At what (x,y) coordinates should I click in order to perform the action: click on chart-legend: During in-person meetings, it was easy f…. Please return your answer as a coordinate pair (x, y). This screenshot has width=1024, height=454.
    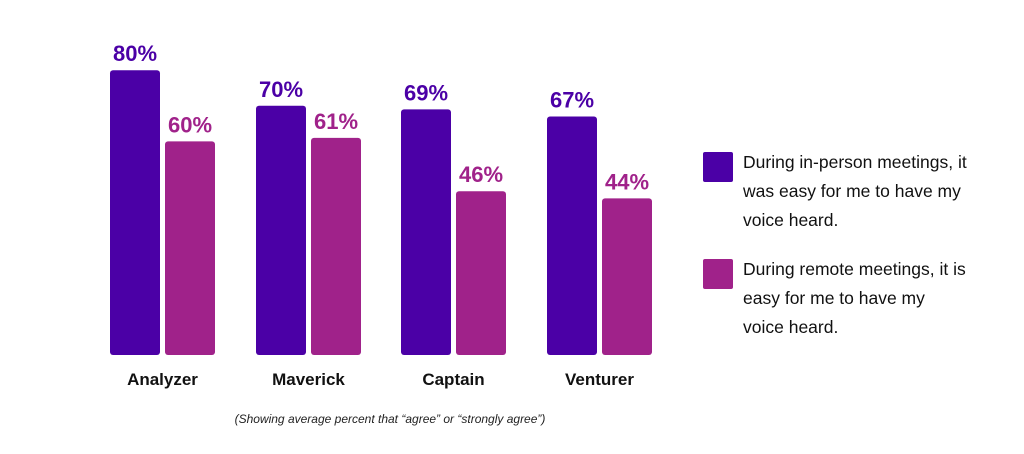
    Looking at the image, I should click on (853, 255).